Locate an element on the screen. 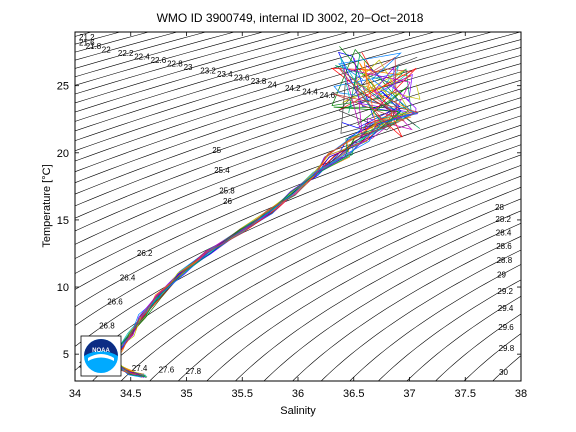 The width and height of the screenshot is (576, 432). x-tick-label: 34.5 is located at coordinates (130, 394).